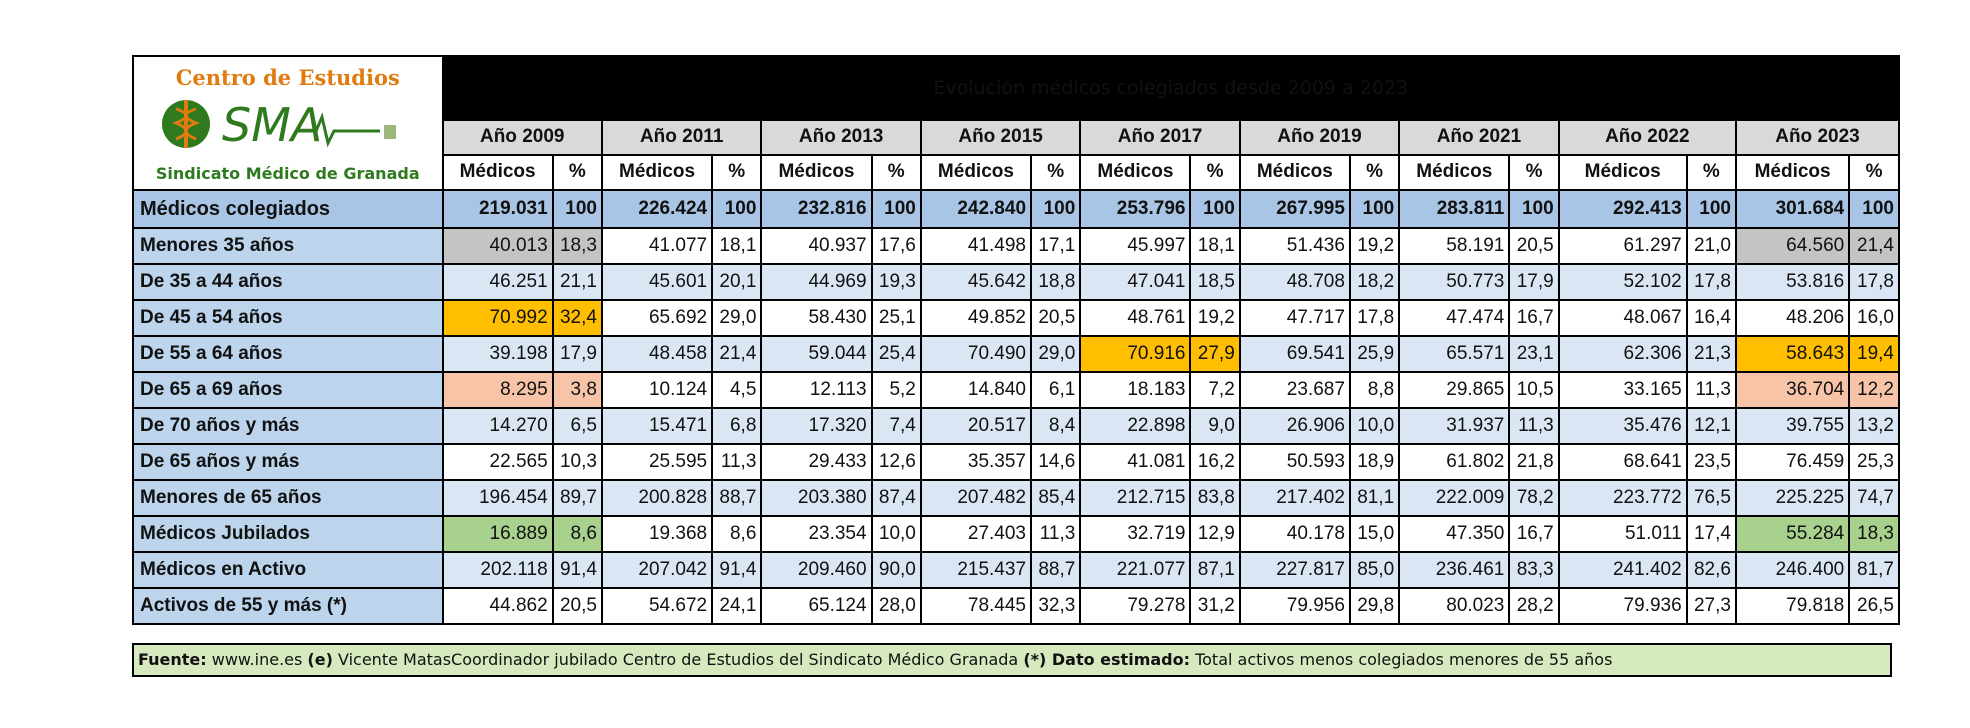  Describe the element at coordinates (497, 390) in the screenshot. I see `medicos-cell: 8.295` at that location.